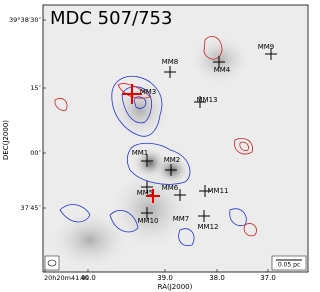 The width and height of the screenshot is (320, 292). Describe the element at coordinates (208, 227) in the screenshot. I see `source-label: MM12` at that location.